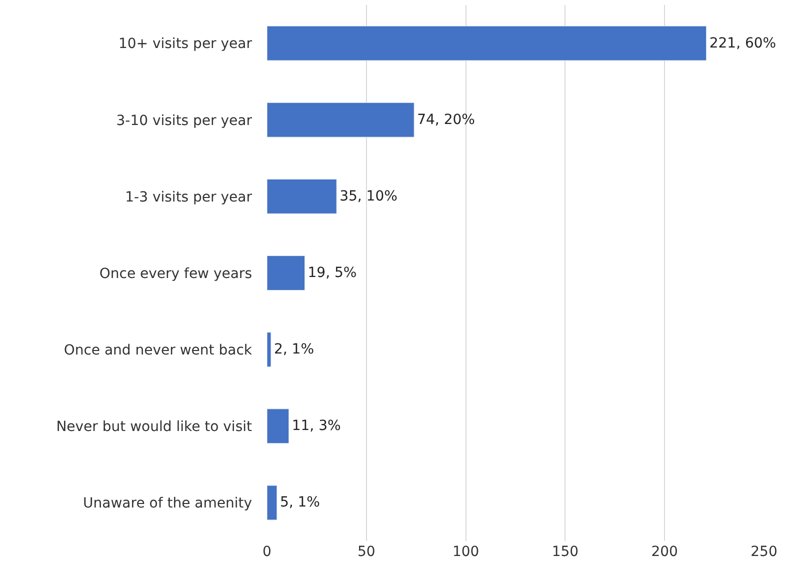  I want to click on y-tick-label: 10+ visits per year, so click(185, 44).